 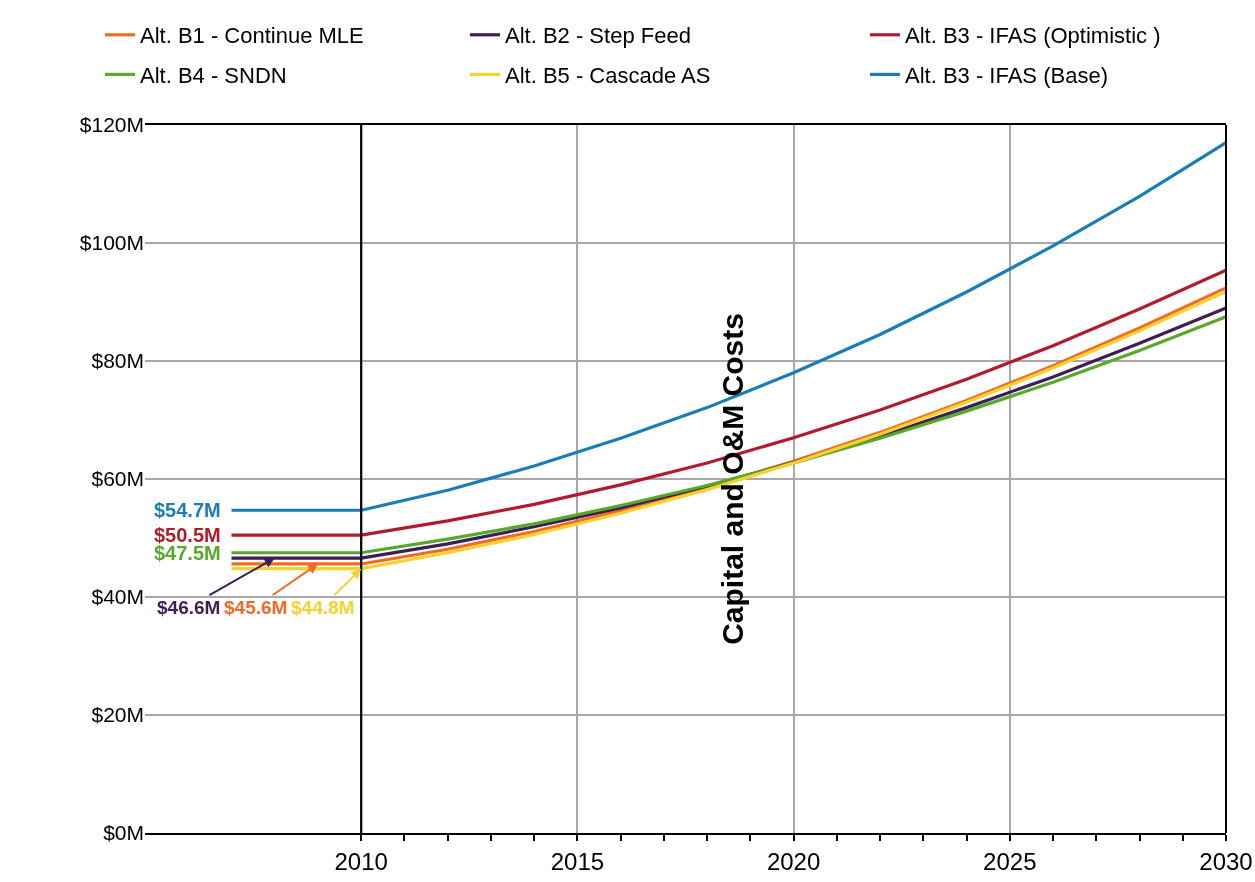 What do you see at coordinates (1010, 861) in the screenshot?
I see `x-tick-label: 2025` at bounding box center [1010, 861].